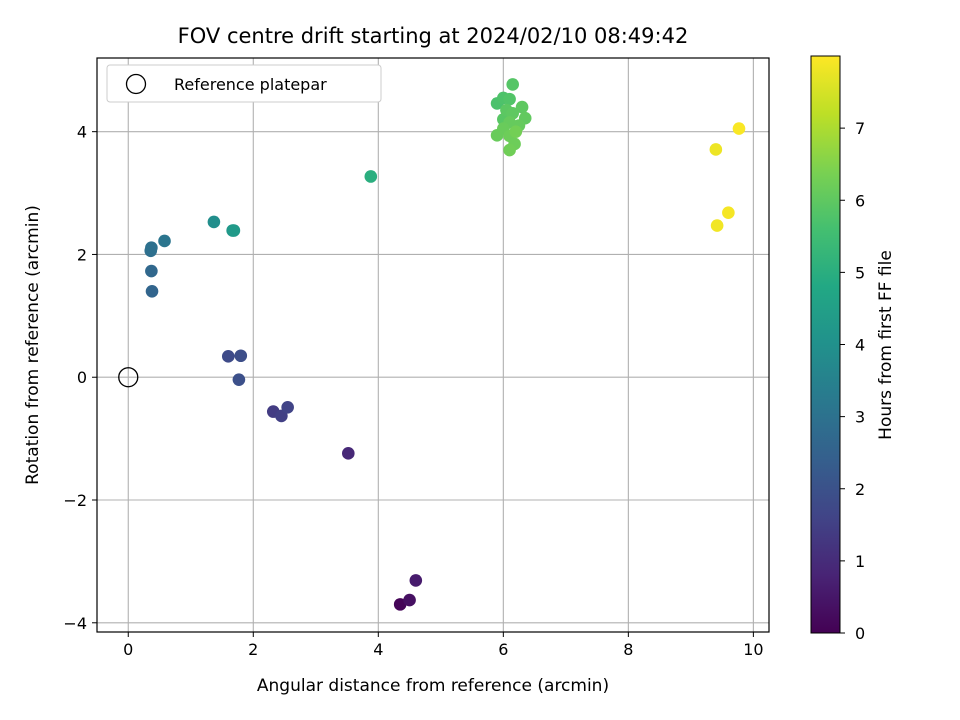 The image size is (960, 720). I want to click on colorbar-tick-label: 3, so click(860, 417).